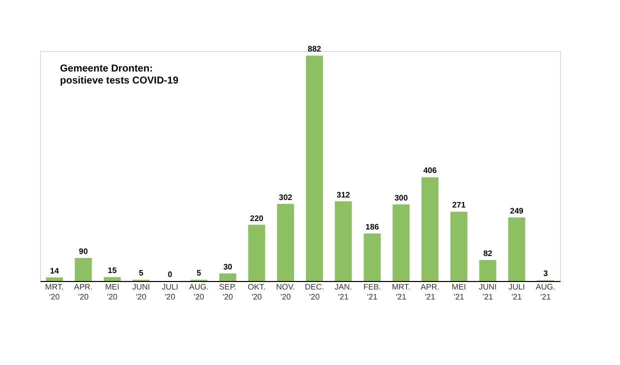 The image size is (620, 365). Describe the element at coordinates (83, 292) in the screenshot. I see `x-tick-label: APR. '20` at that location.